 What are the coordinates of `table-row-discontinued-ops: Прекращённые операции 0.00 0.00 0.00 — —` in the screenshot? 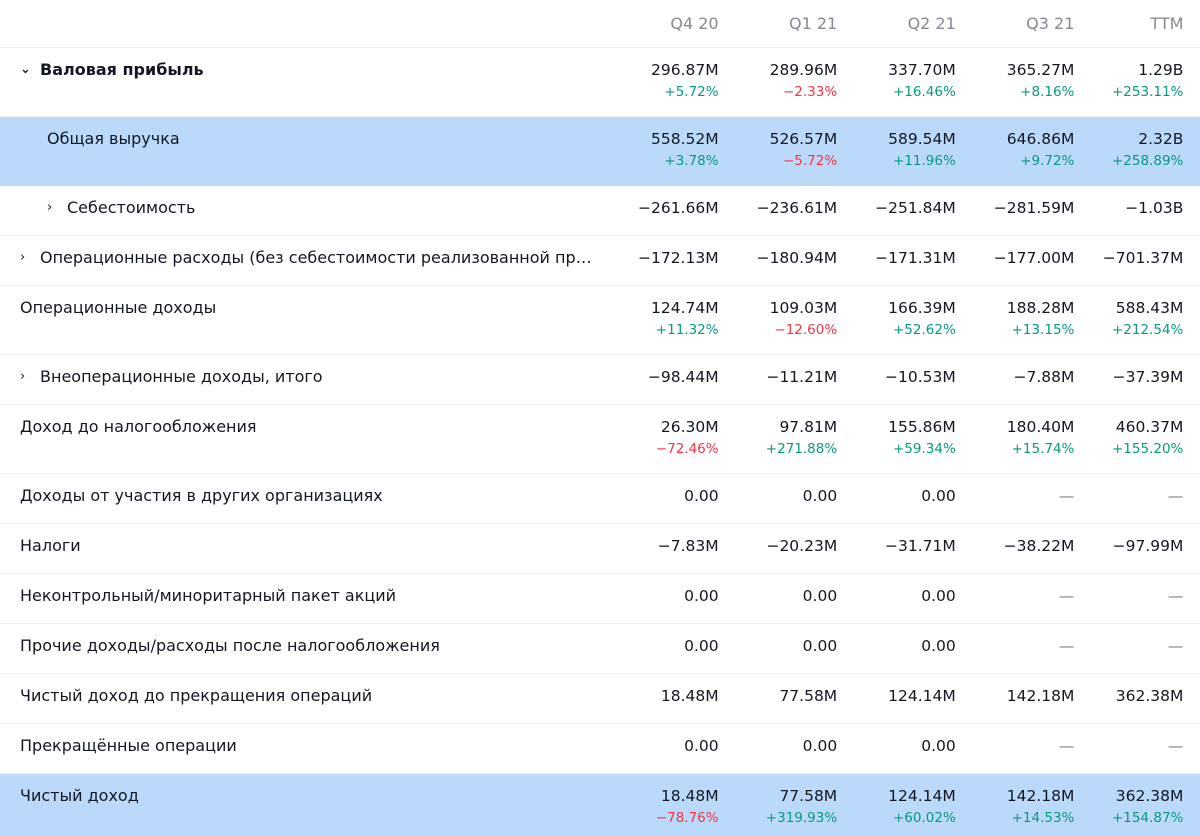 It's located at (600, 749).